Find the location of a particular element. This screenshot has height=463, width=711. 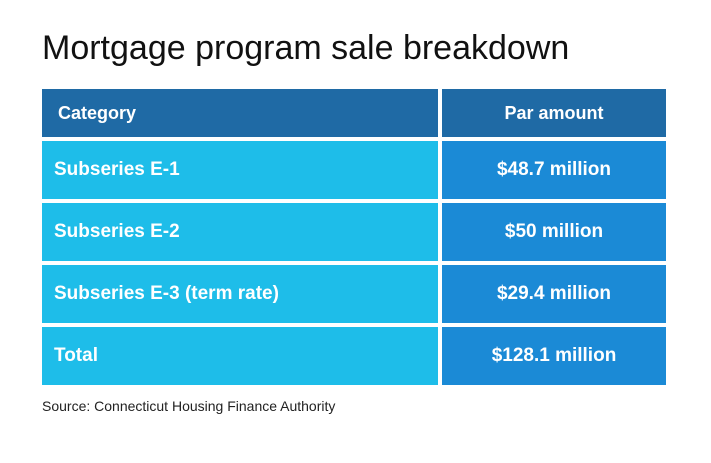

par-amount-cell: $50 million is located at coordinates (554, 232).